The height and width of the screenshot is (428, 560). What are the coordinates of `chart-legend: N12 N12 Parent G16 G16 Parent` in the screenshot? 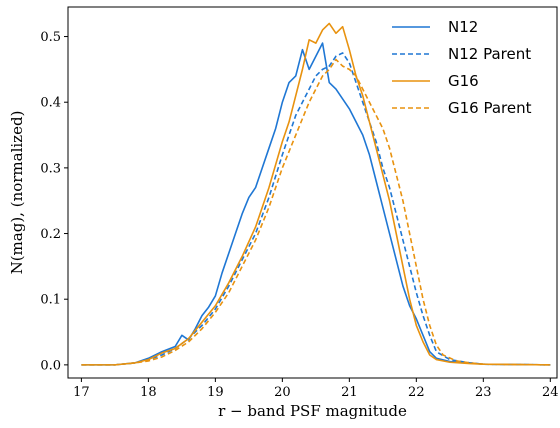 It's located at (462, 67).